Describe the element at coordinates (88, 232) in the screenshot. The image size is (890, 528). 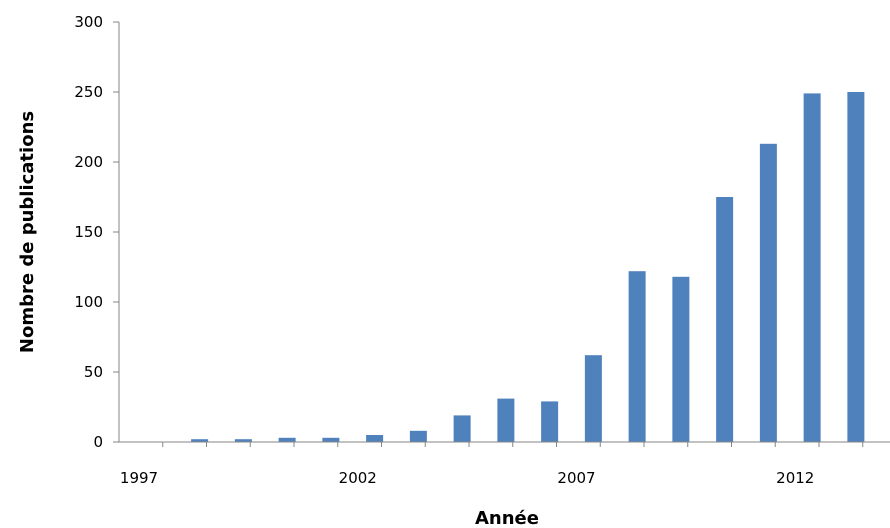
I see `y-tick-label: 150` at that location.